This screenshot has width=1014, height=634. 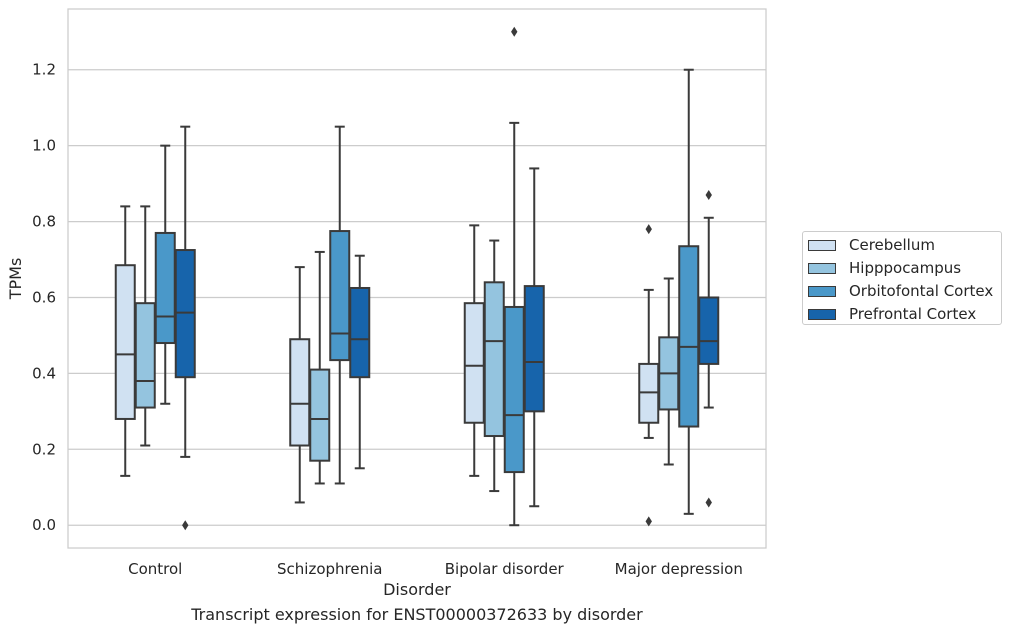 I want to click on legend-label: Orbitofontal Cortex, so click(x=921, y=291).